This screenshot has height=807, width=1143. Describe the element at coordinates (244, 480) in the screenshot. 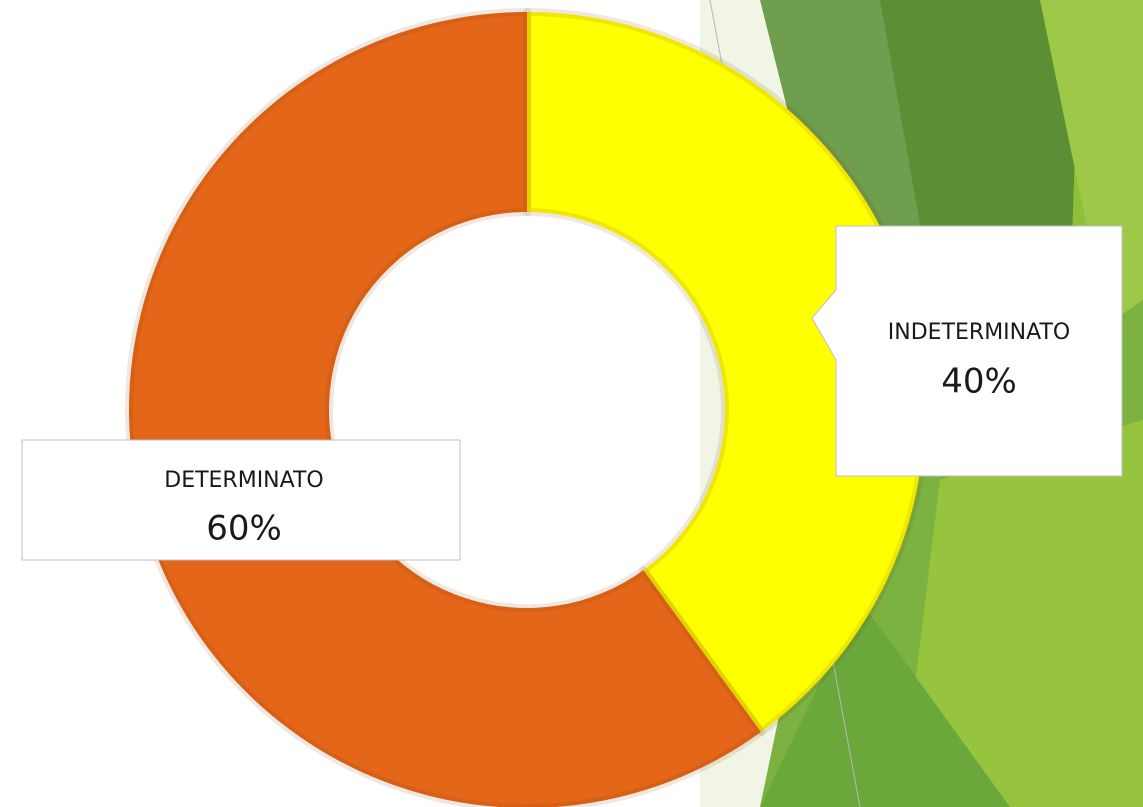

I see `category-label: DETERMINATO` at that location.